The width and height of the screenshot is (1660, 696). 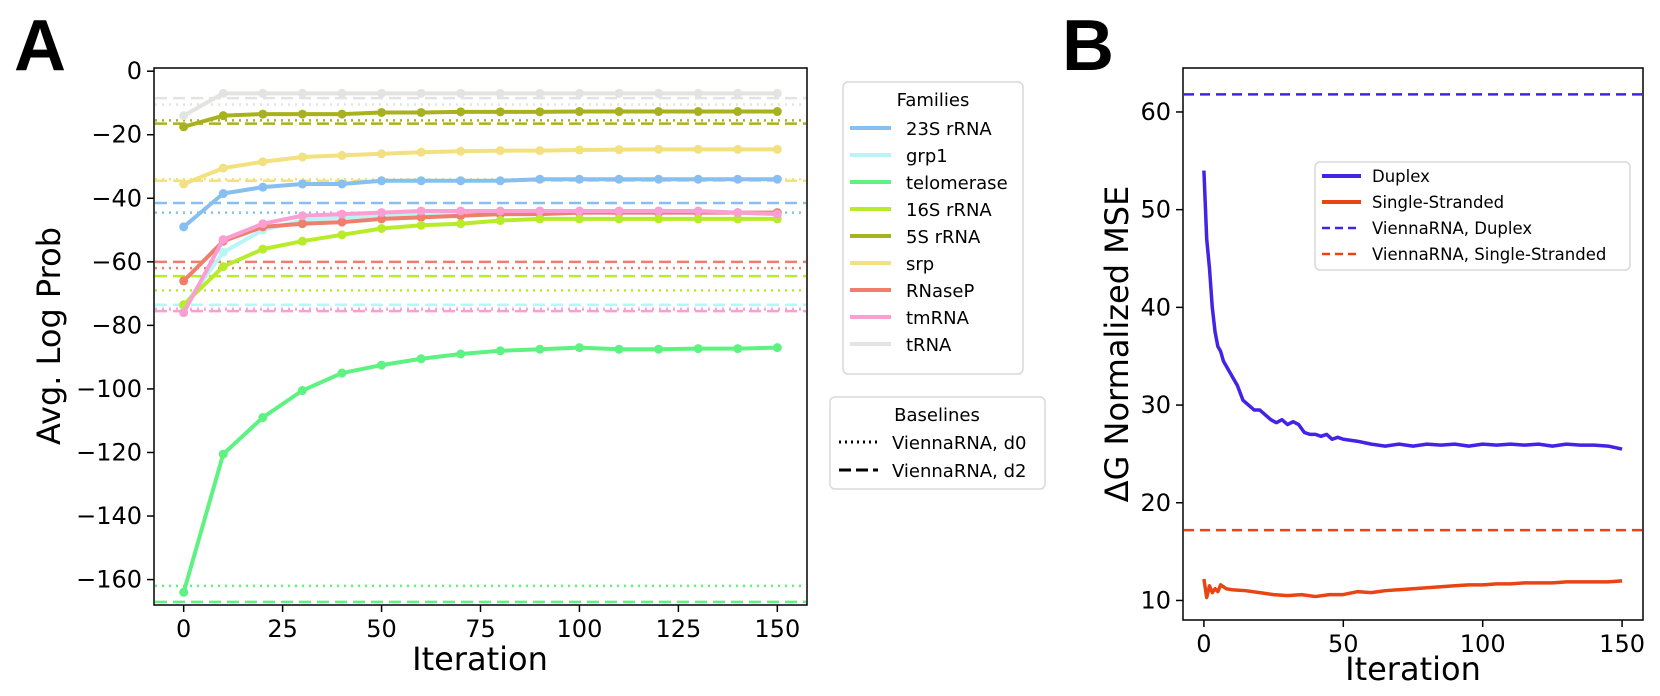 I want to click on a-x-tick-label: 0, so click(x=183, y=629).